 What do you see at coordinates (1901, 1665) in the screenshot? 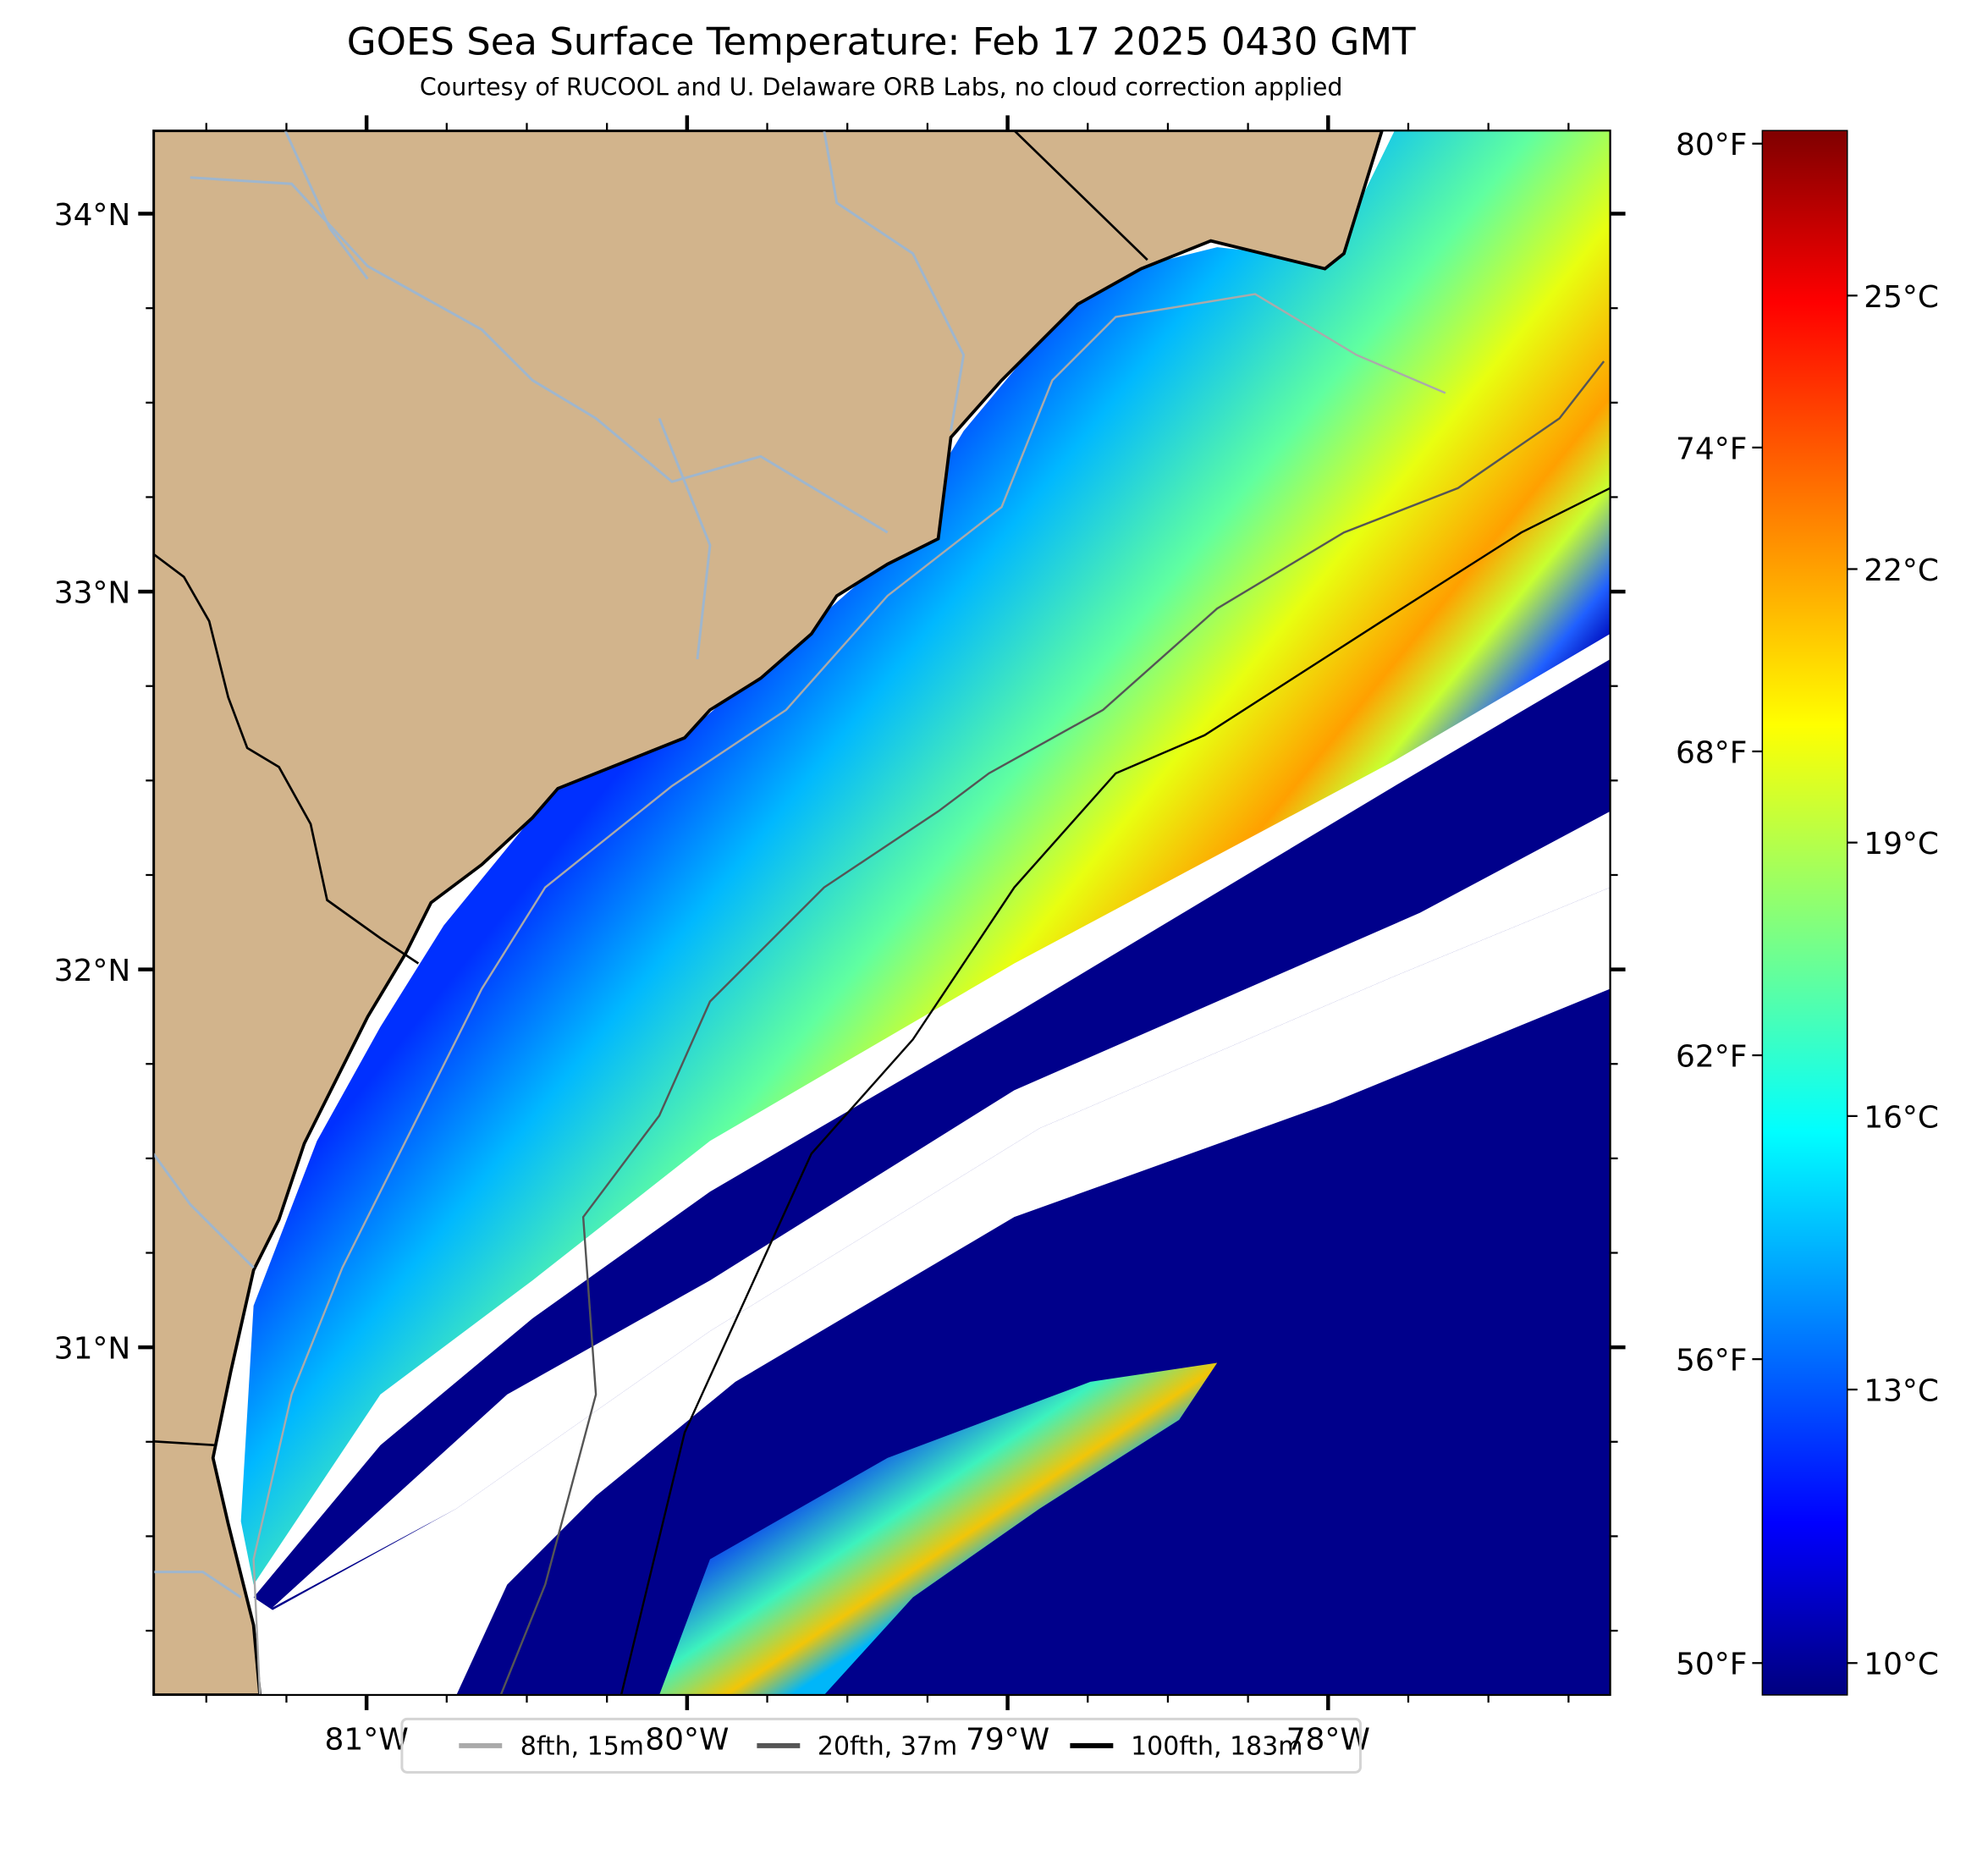
I see `colorbar-c-label: 10°C` at bounding box center [1901, 1665].